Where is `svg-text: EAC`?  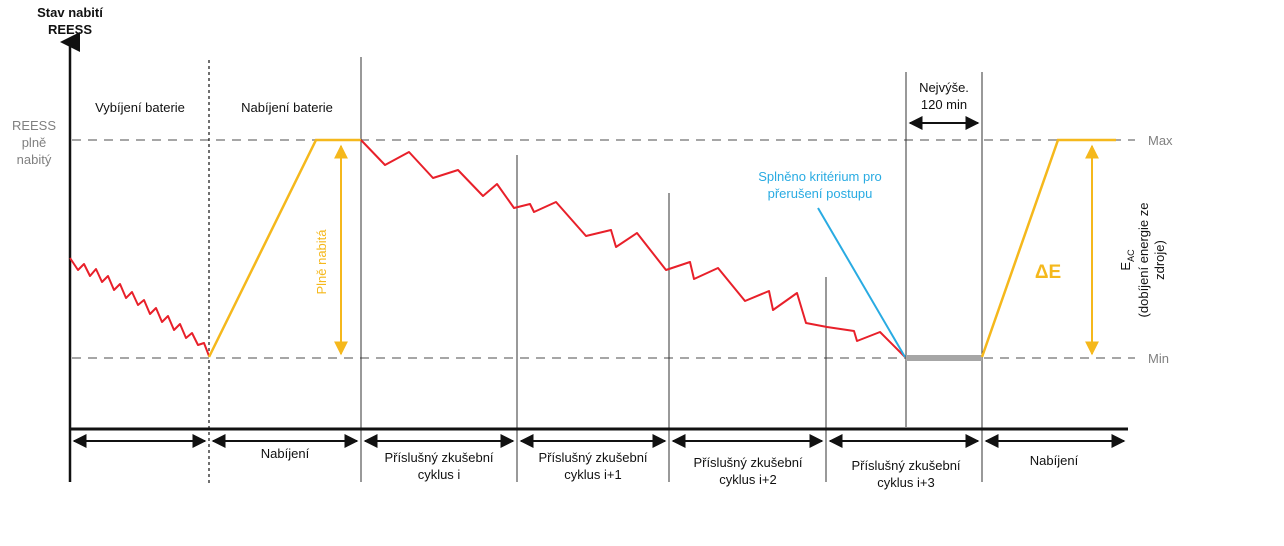
svg-text: EAC is located at coordinates (1127, 260).